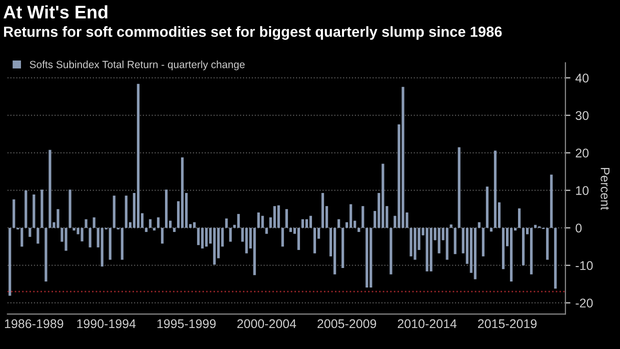 The image size is (620, 349). I want to click on y-tick-label: 10, so click(582, 190).